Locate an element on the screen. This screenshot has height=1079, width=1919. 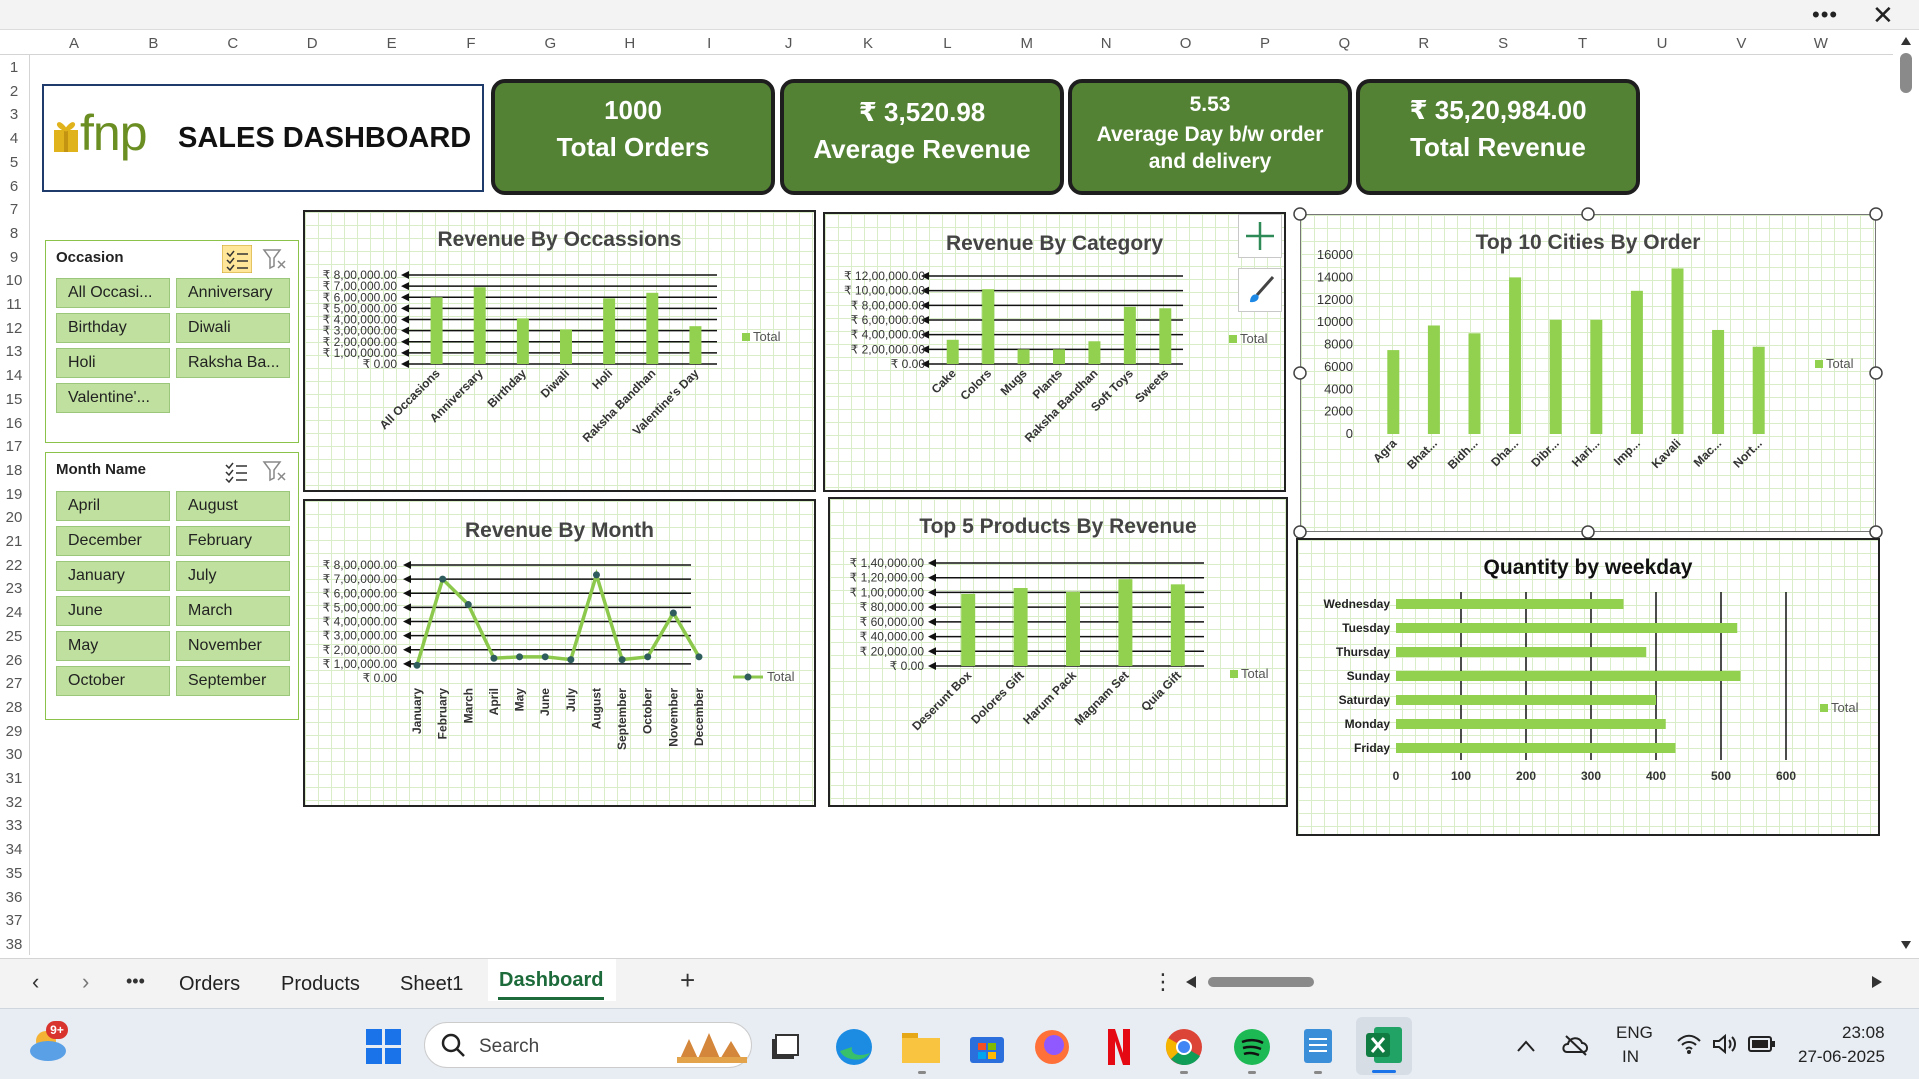
chart-styles-button is located at coordinates (1260, 290).